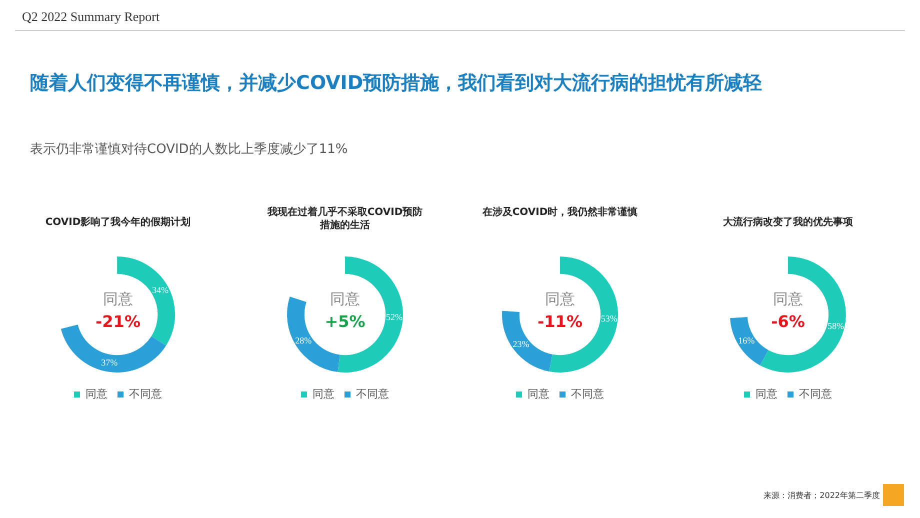 The width and height of the screenshot is (920, 518). I want to click on chart-title: 我现在过着几乎不采取COVID预防措施的生活, so click(345, 219).